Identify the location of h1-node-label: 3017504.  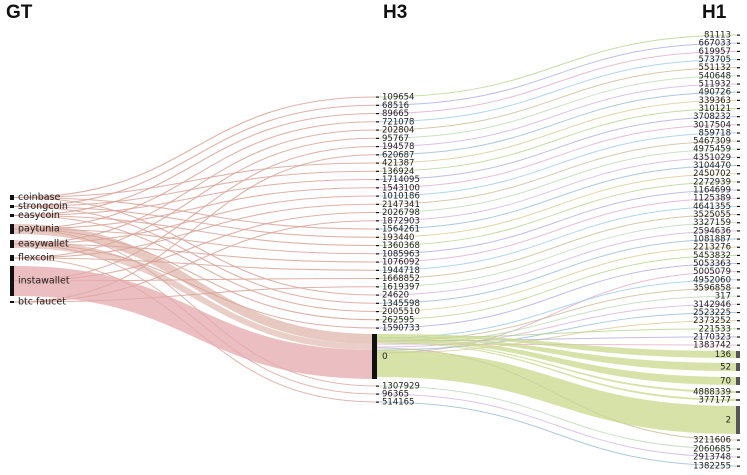
(712, 125).